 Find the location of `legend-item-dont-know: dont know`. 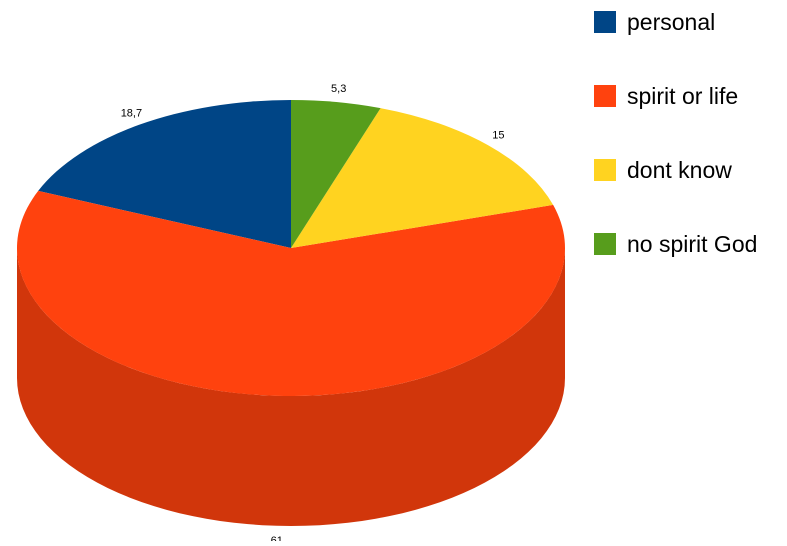

legend-item-dont-know: dont know is located at coordinates (689, 170).